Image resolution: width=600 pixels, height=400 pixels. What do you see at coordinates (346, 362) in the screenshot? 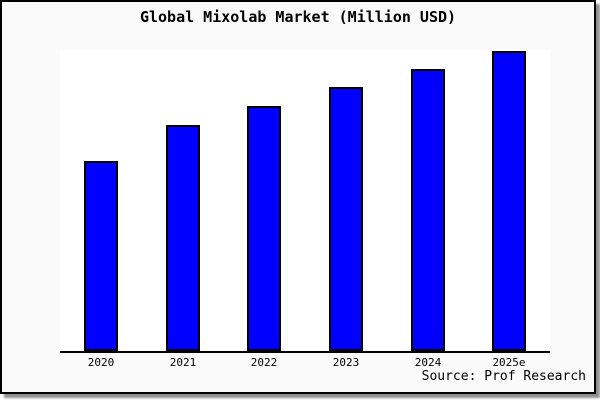
I see `x-tick-label-2023: 2023` at bounding box center [346, 362].